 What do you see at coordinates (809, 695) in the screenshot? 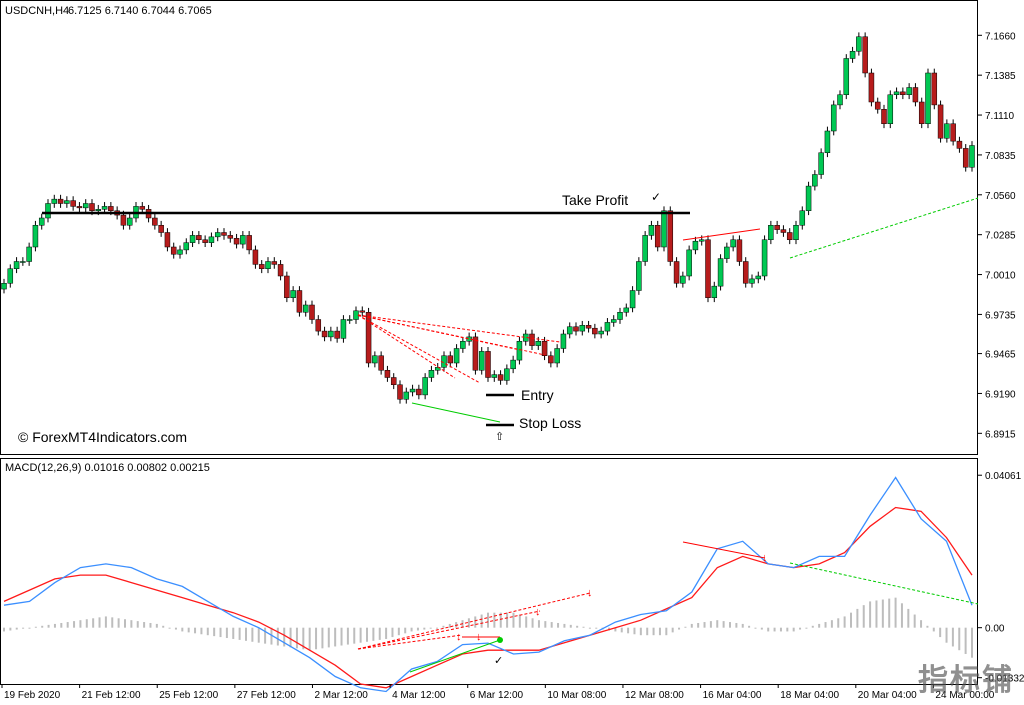
I see `time-tick-label: 18 Mar 04:00` at bounding box center [809, 695].